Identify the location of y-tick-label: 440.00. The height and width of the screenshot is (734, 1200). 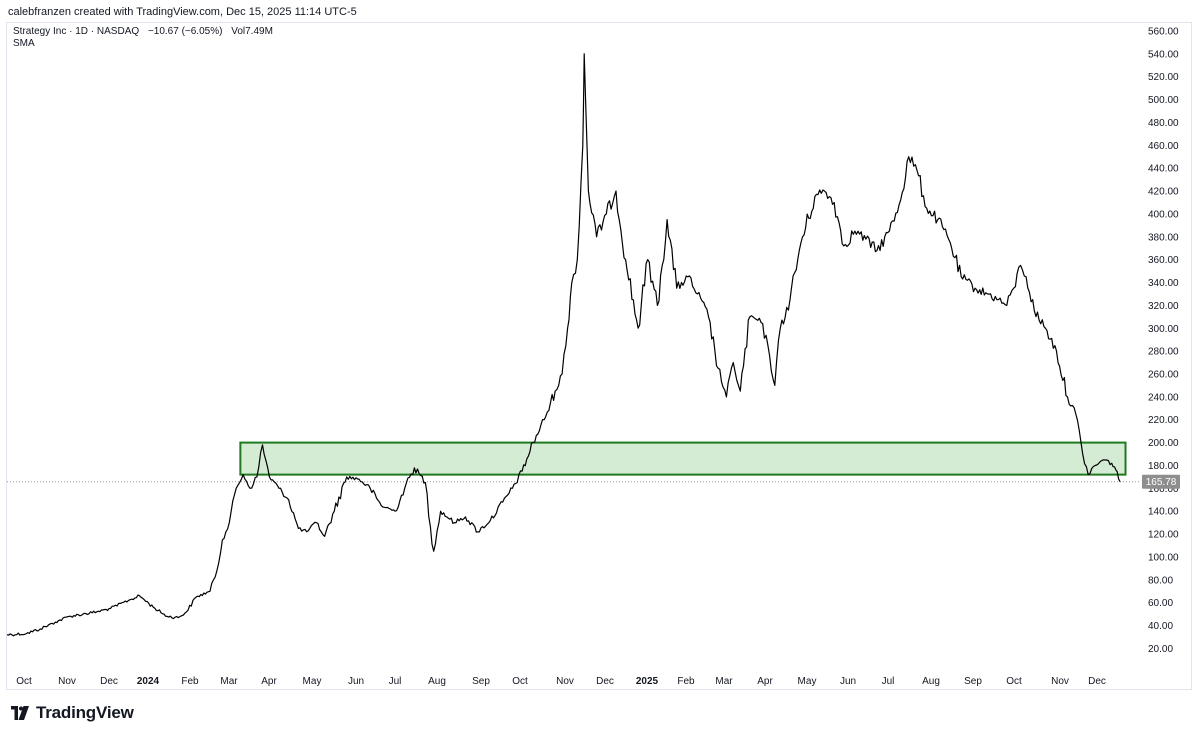
(1163, 169).